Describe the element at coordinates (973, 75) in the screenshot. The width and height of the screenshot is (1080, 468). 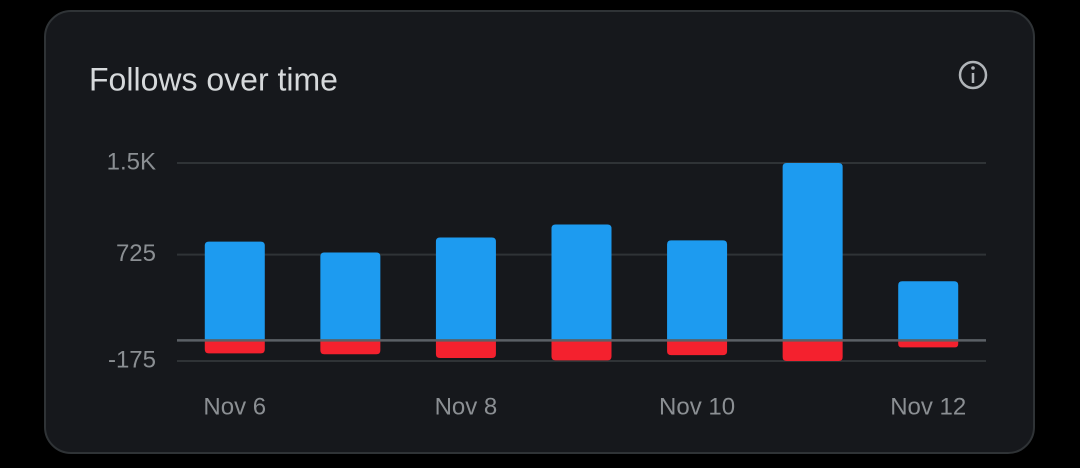
I see `info-icon` at that location.